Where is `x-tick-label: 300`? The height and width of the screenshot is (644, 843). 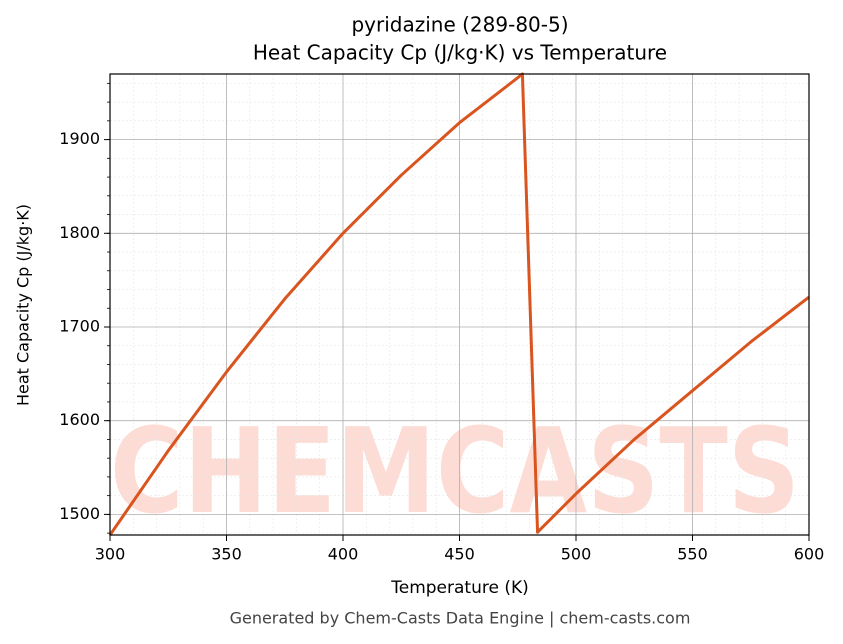 x-tick-label: 300 is located at coordinates (110, 554).